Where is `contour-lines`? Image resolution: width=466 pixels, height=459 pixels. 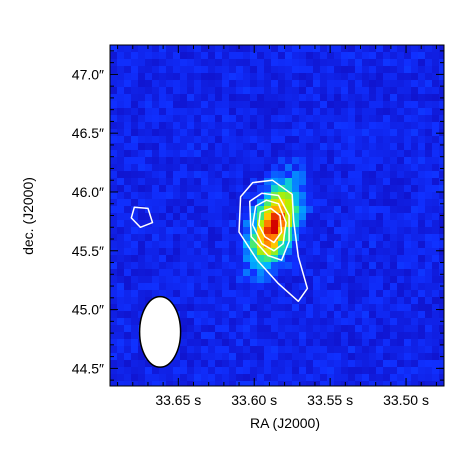
contour-lines is located at coordinates (219, 241).